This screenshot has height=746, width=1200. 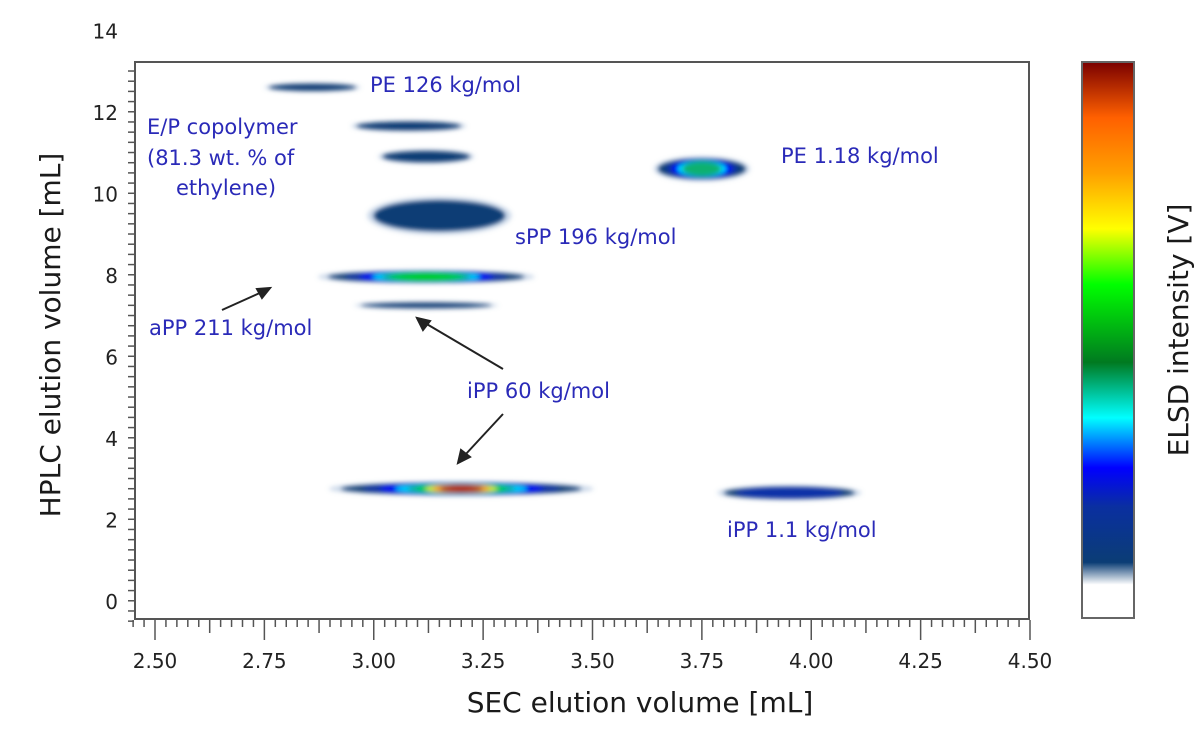 What do you see at coordinates (230, 328) in the screenshot?
I see `annotation-app-211: aPP 211 kg/mol` at bounding box center [230, 328].